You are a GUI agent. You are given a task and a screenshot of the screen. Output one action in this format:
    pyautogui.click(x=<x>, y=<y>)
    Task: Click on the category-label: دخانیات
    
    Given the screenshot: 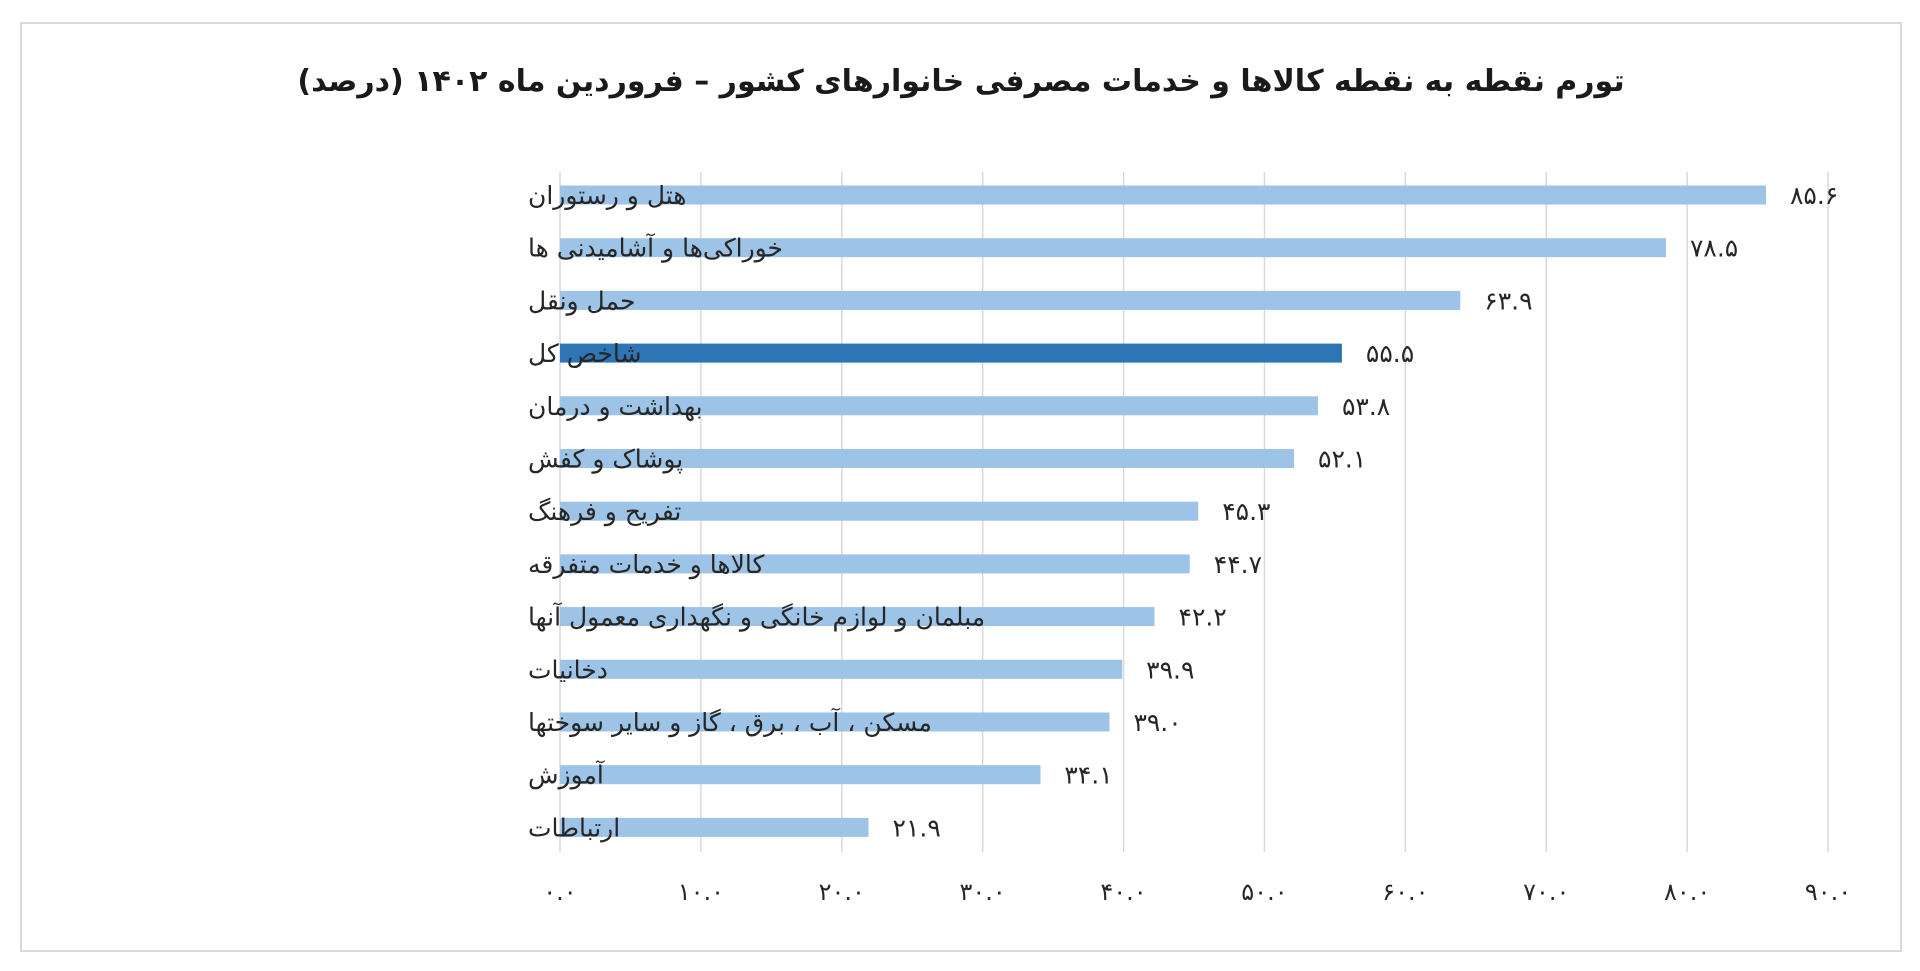 What is the action you would take?
    pyautogui.click(x=568, y=669)
    